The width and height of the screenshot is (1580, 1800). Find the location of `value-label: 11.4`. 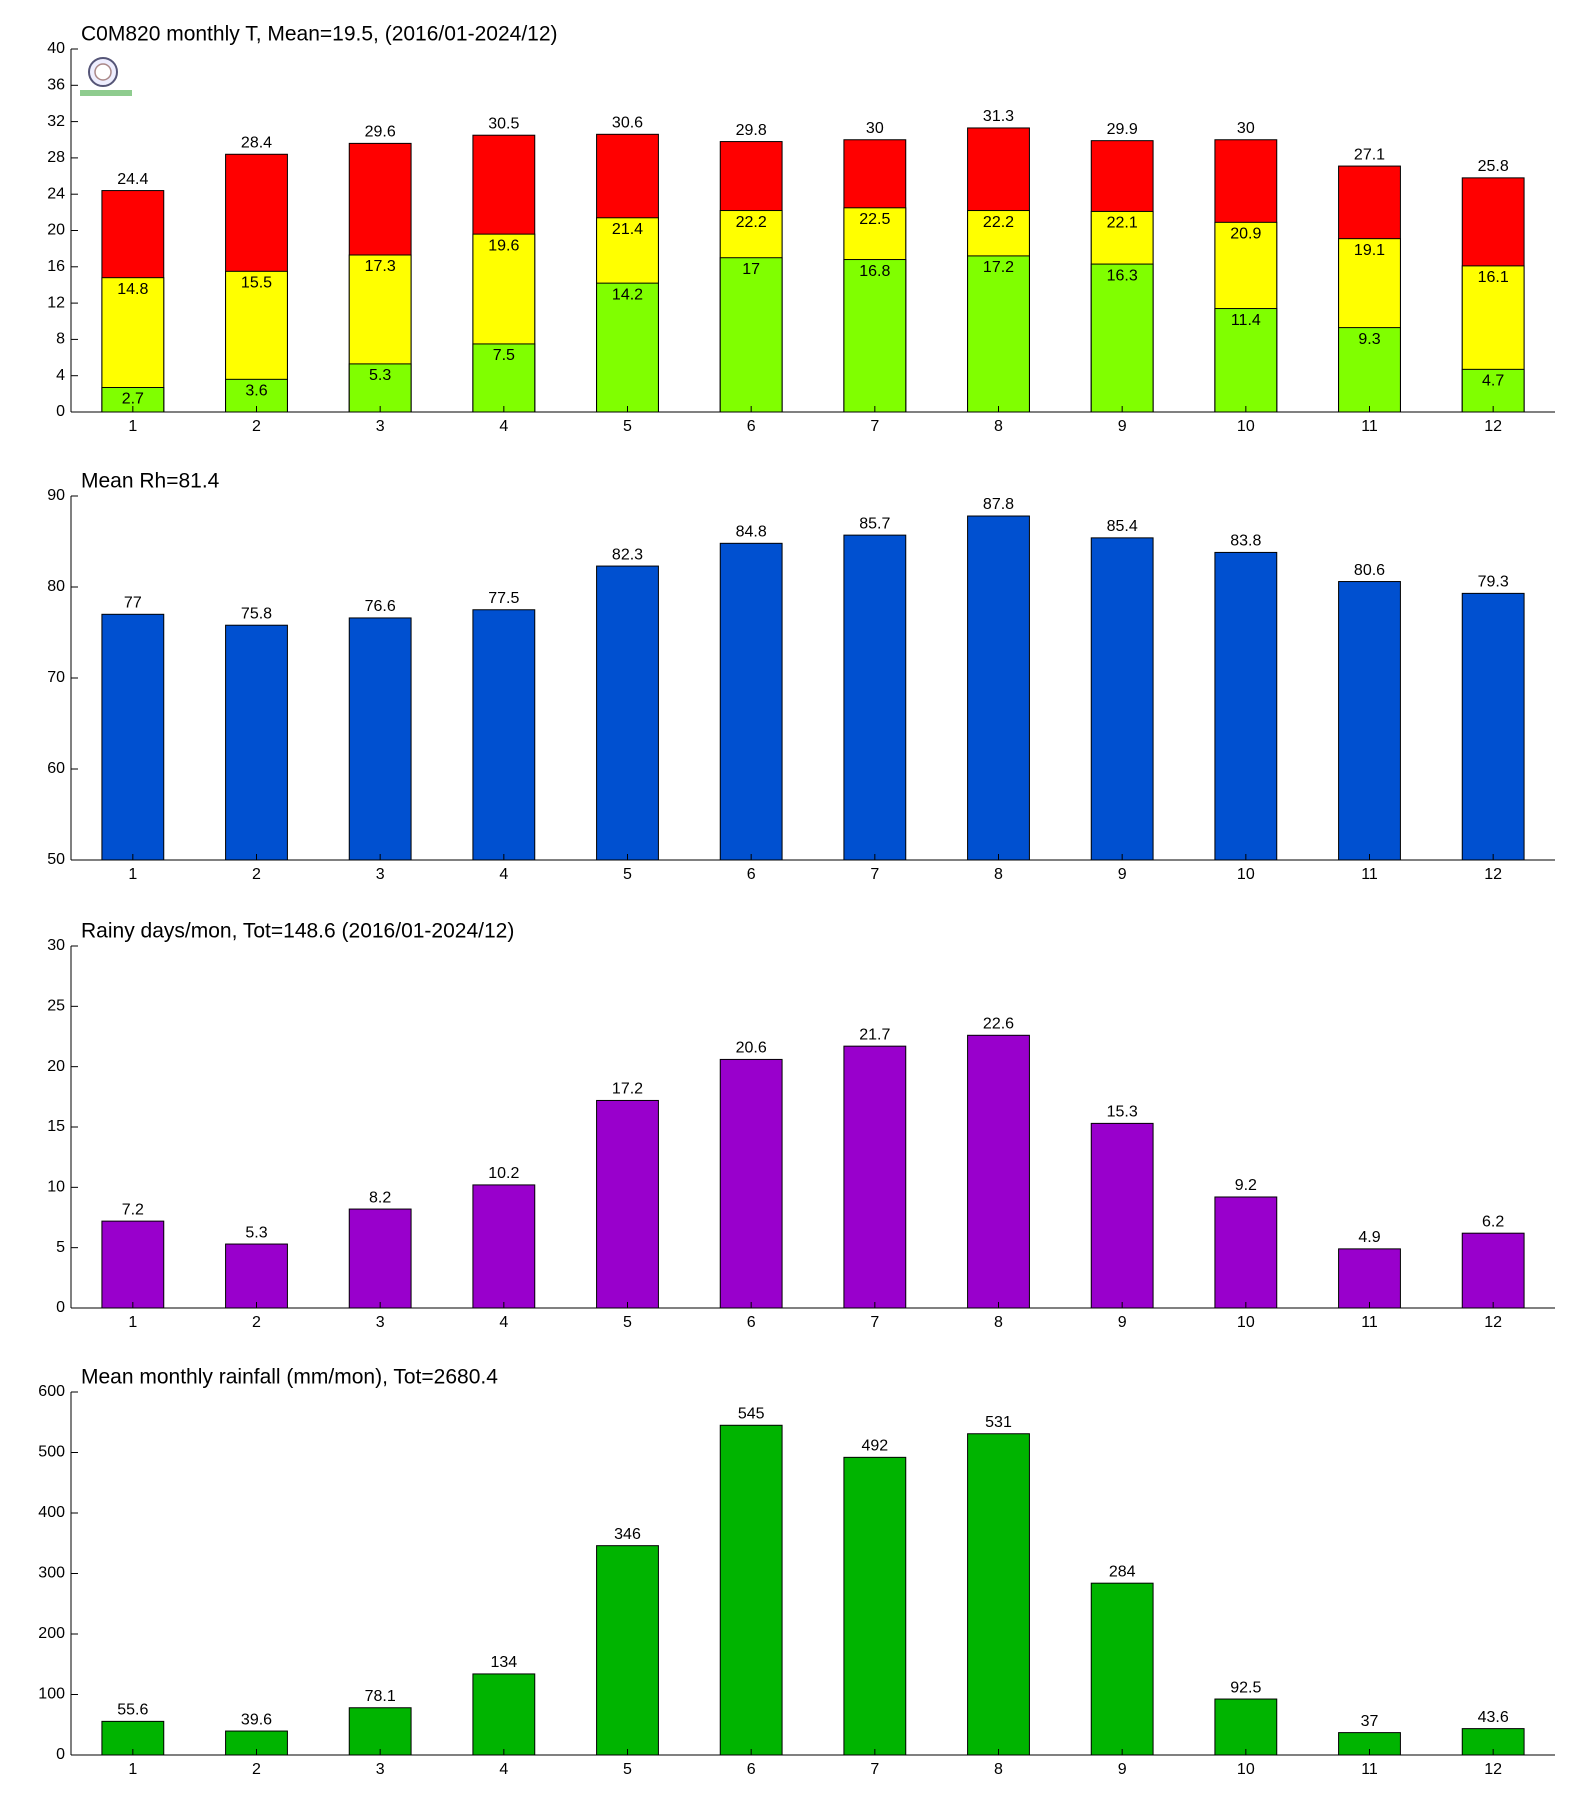

value-label: 11.4 is located at coordinates (1246, 320).